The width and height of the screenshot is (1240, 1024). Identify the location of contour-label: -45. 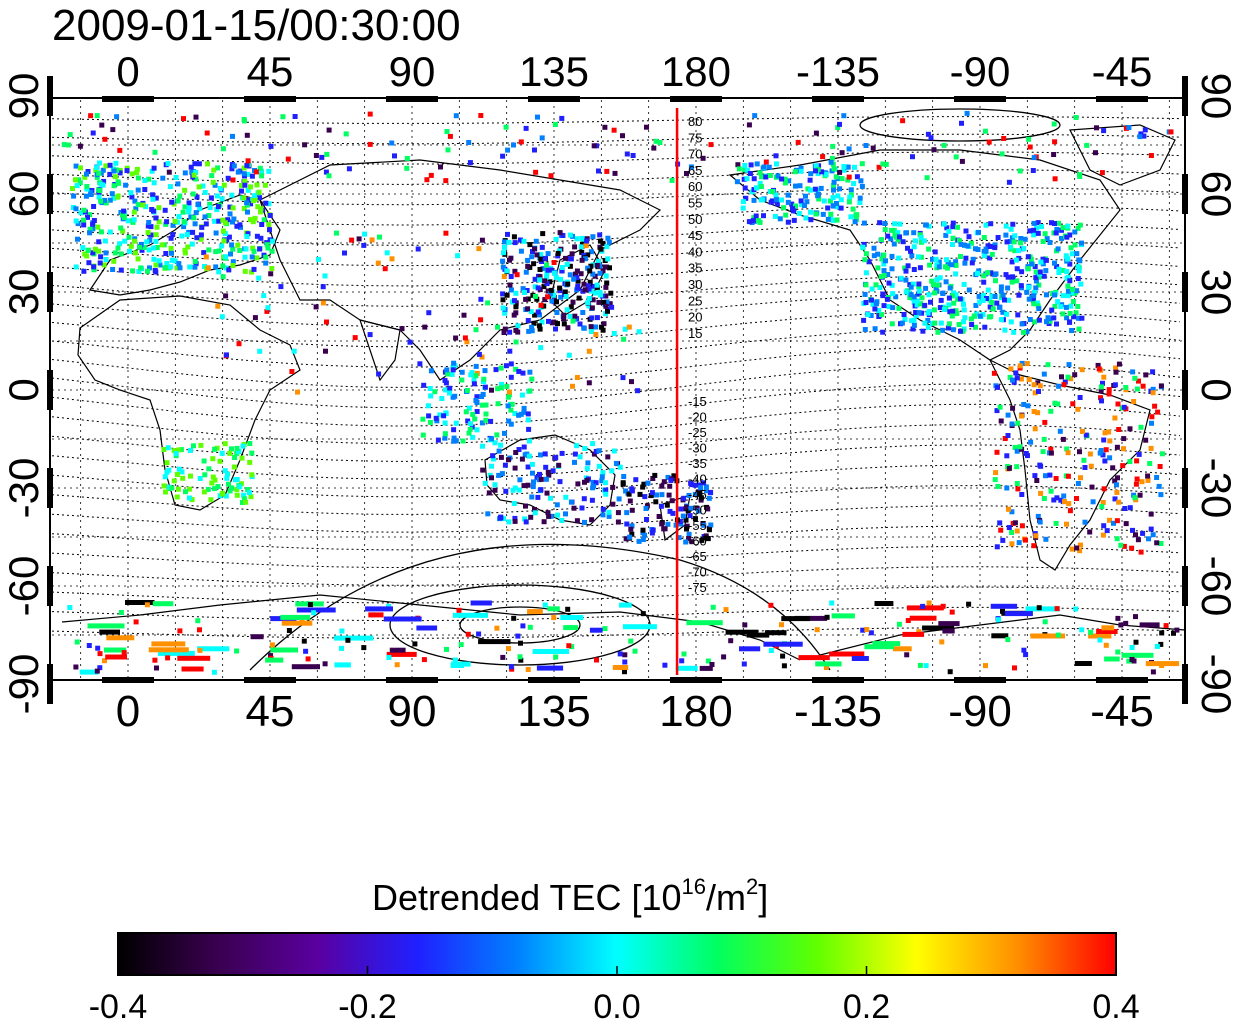
(697, 494).